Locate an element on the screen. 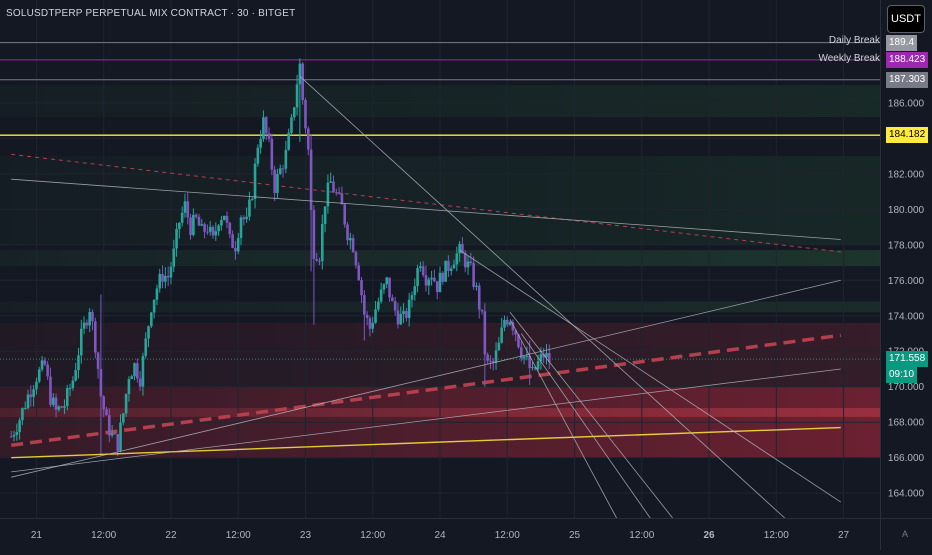 The width and height of the screenshot is (932, 555). price-tick-label: 182.000 is located at coordinates (906, 174).